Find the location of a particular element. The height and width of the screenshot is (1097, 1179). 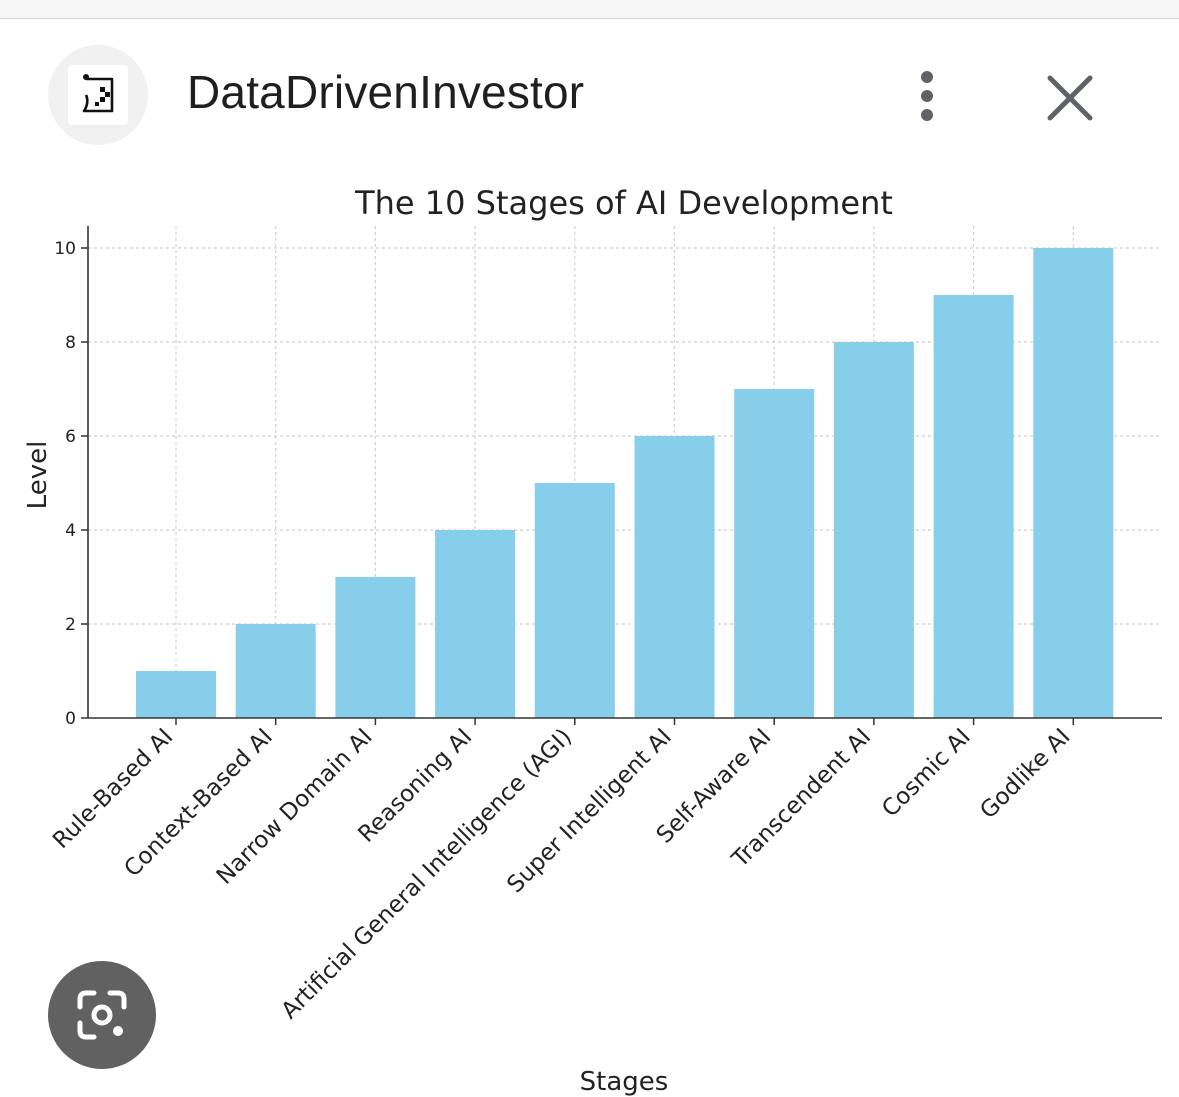

header: DataDrivenInvestor is located at coordinates (589, 93).